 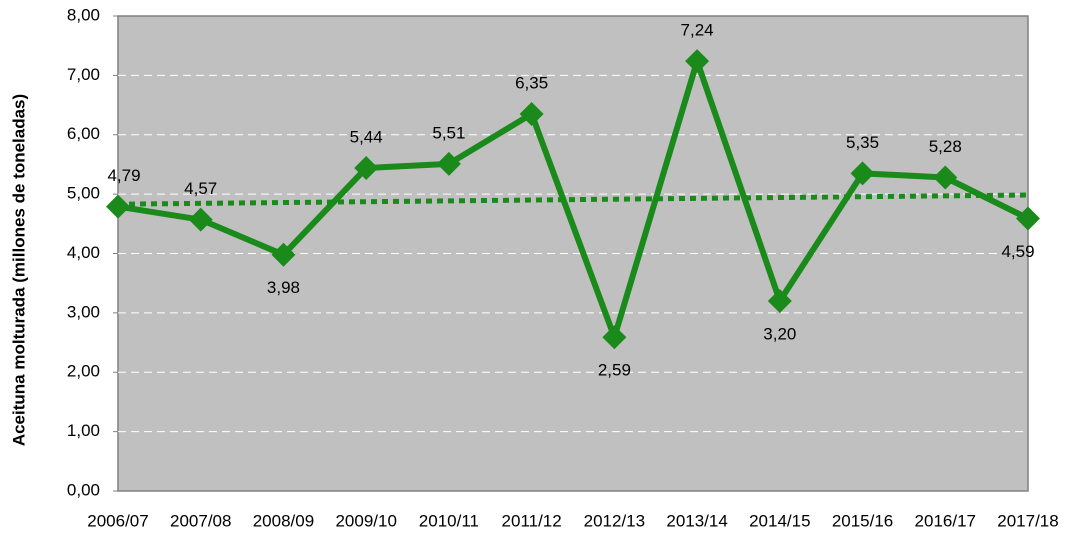 What do you see at coordinates (83, 14) in the screenshot?
I see `y-tick-label: 8,00` at bounding box center [83, 14].